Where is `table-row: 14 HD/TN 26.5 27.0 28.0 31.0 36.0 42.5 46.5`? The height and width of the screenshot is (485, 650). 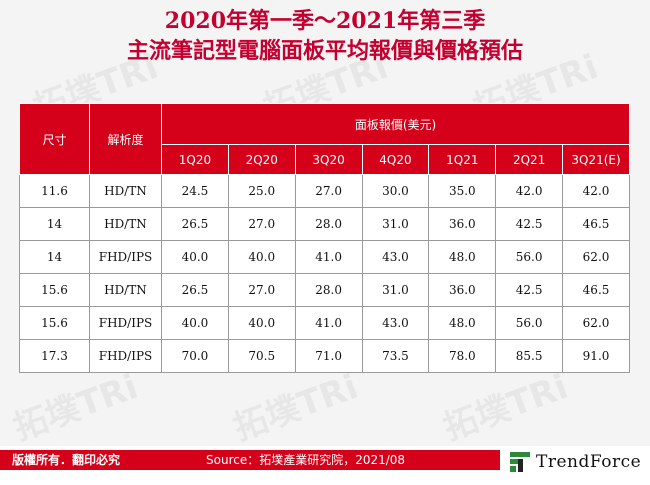
table-row: 14 HD/TN 26.5 27.0 28.0 31.0 36.0 42.5 46.5 is located at coordinates (324, 224).